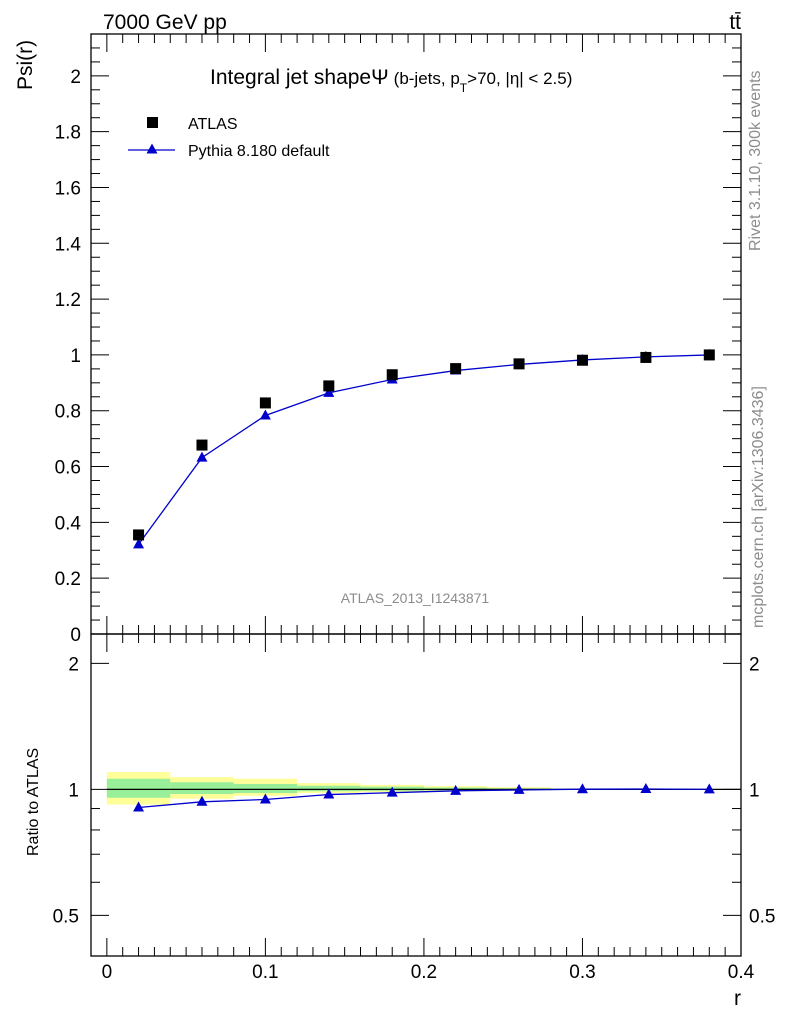  Describe the element at coordinates (68, 133) in the screenshot. I see `y-tick-label: 1.8` at that location.